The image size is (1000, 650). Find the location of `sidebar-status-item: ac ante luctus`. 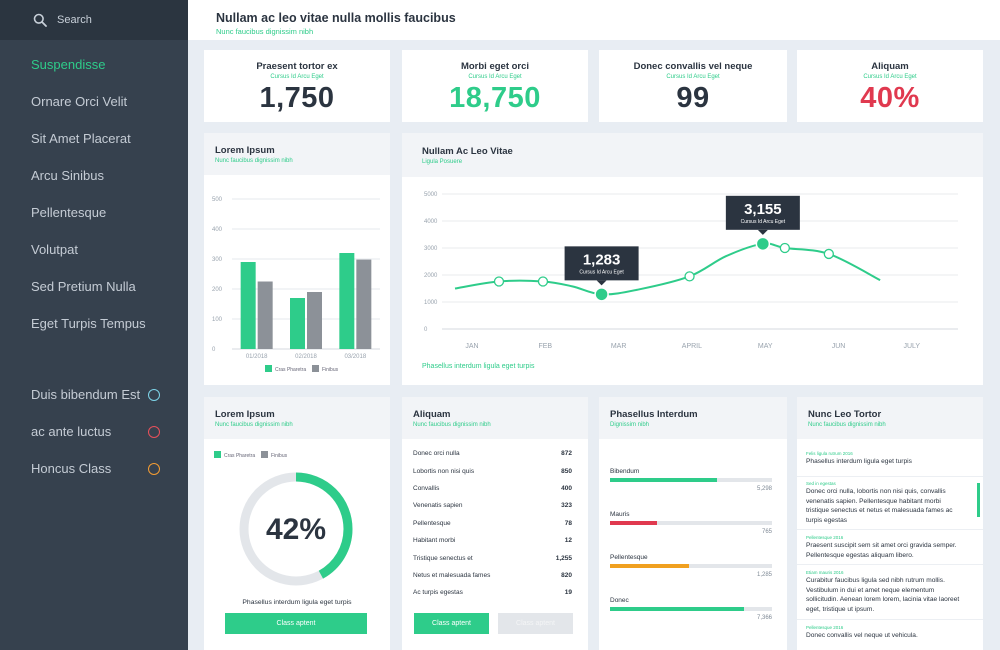

sidebar-status-item: ac ante luctus is located at coordinates (94, 431).